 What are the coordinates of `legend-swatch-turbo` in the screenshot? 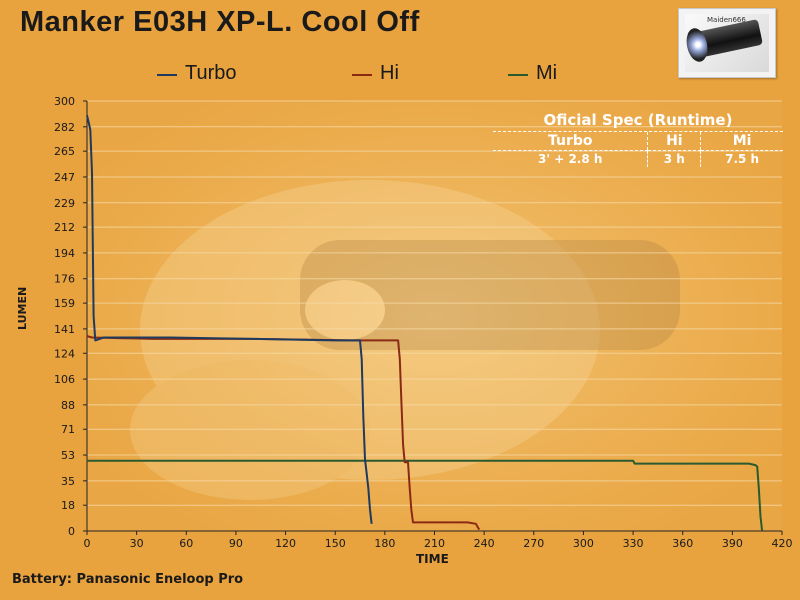 It's located at (167, 75).